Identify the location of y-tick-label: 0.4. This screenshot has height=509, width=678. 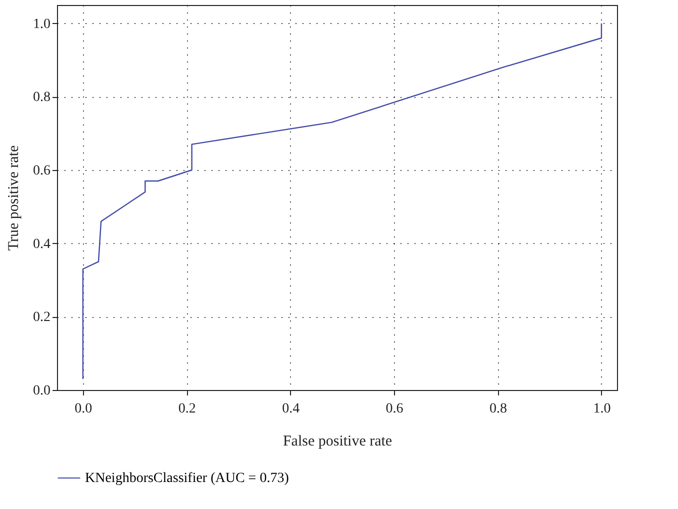
(41, 244).